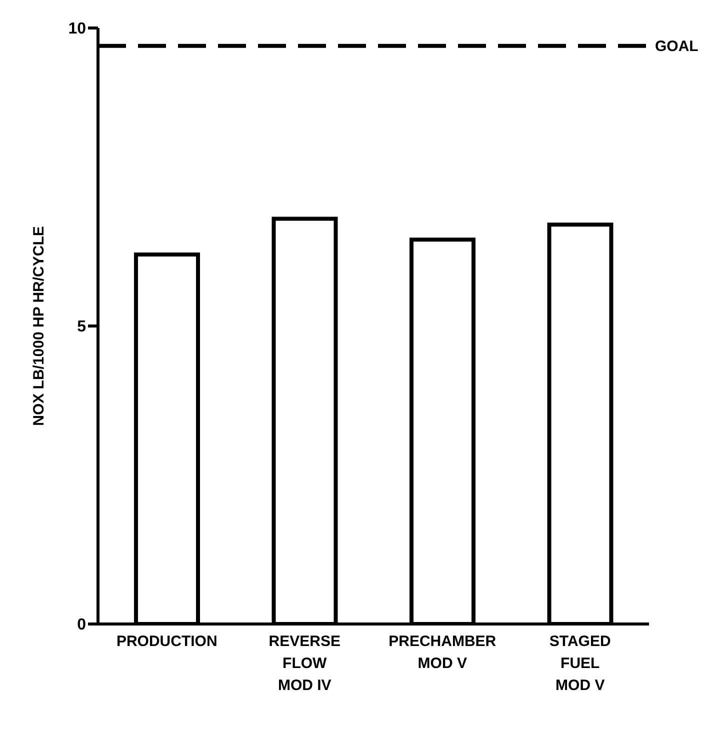 The image size is (727, 732). Describe the element at coordinates (81, 327) in the screenshot. I see `y-tick-label: 5` at that location.